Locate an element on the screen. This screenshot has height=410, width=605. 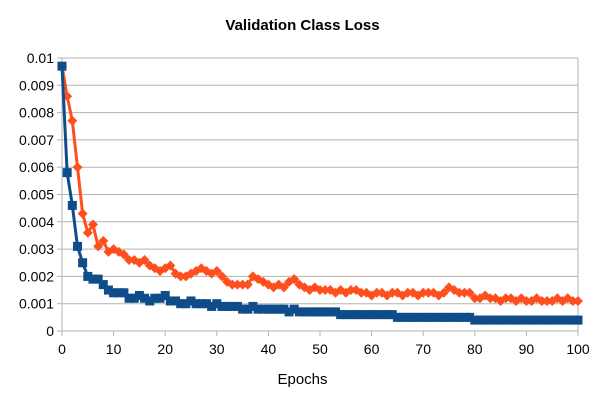
y-tick-label: 0.006 is located at coordinates (36, 167).